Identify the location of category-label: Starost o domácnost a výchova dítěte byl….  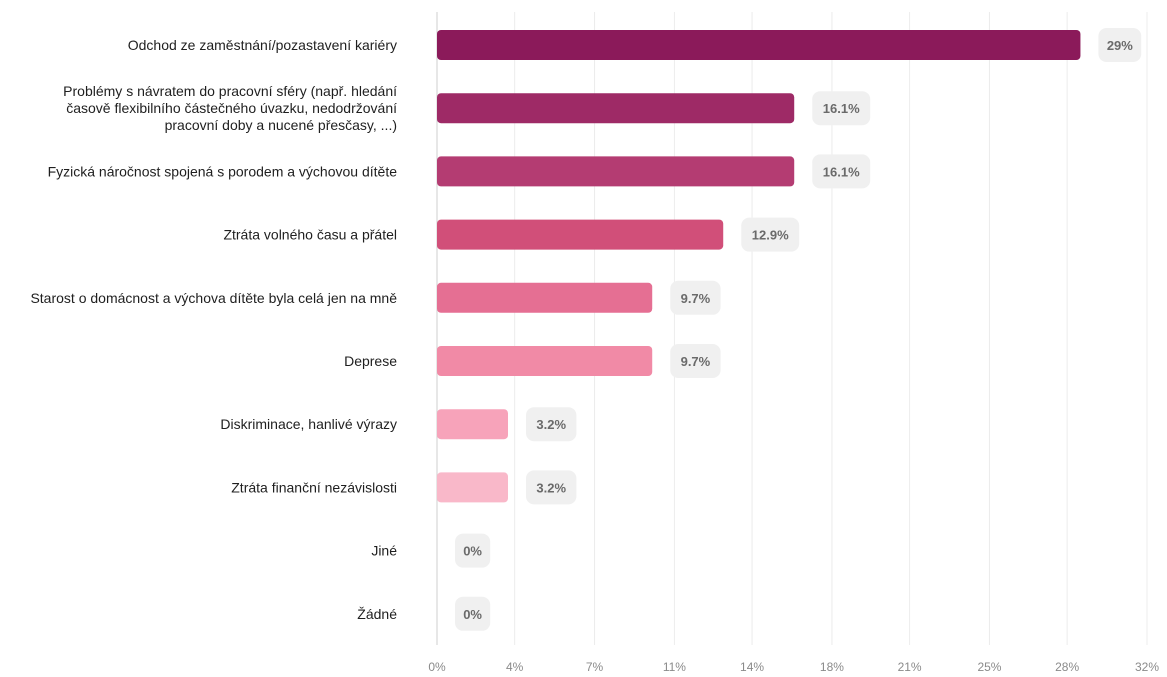
(213, 298).